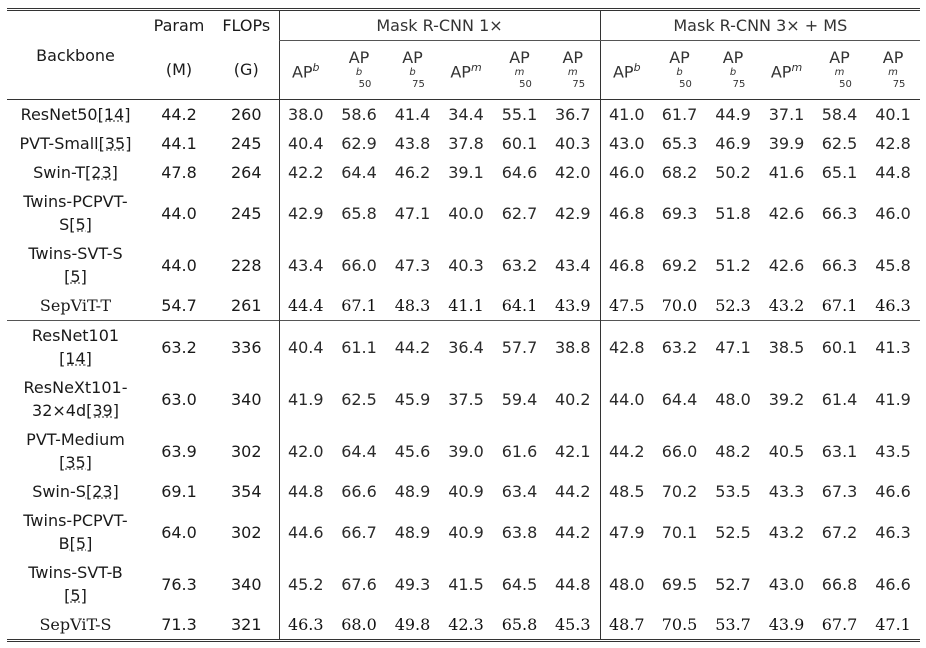 This screenshot has height=648, width=926. I want to click on backbone-name-part: [14], so click(114, 114).